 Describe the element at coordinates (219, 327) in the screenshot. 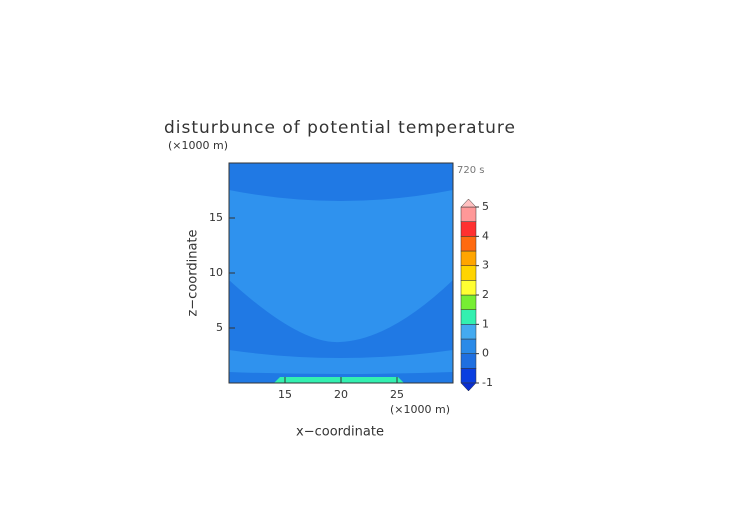

I see `y-tick-label: 5` at that location.